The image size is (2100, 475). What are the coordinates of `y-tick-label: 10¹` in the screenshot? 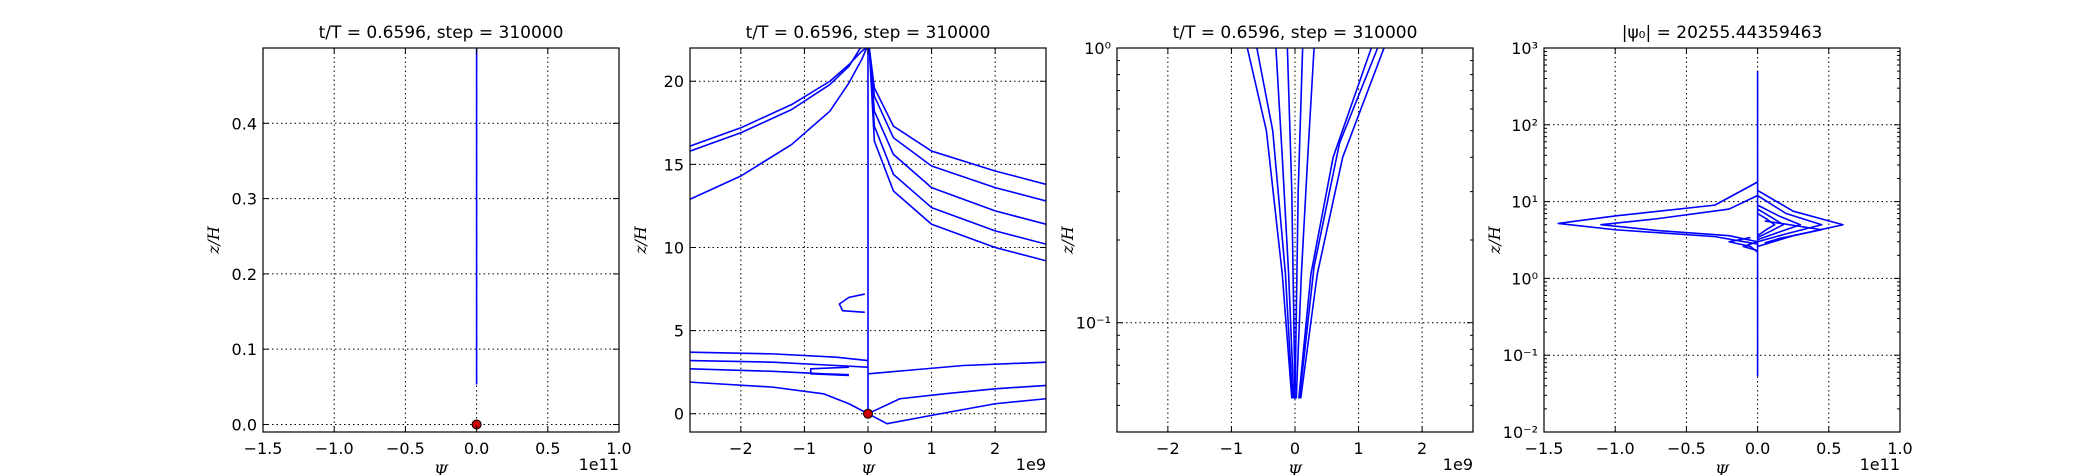 It's located at (1524, 202).